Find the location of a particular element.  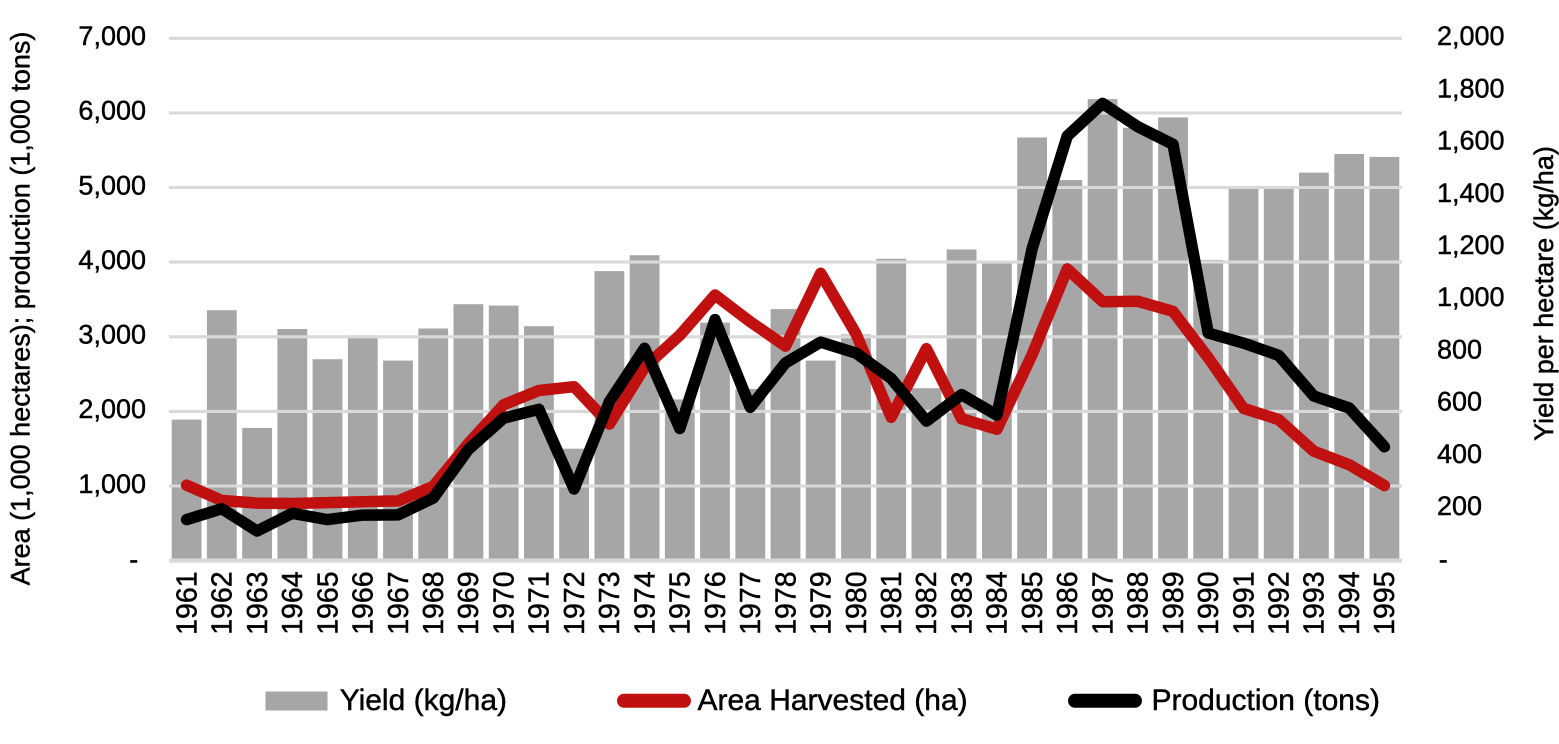

svg-text: 6,000 is located at coordinates (112, 111).